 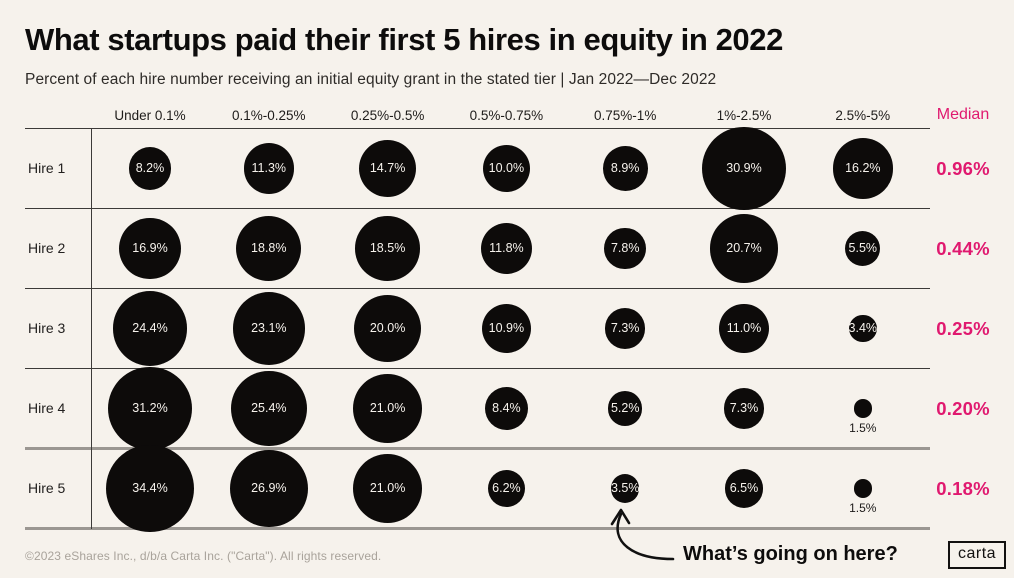 I want to click on bubble: 24.4%, so click(x=150, y=328).